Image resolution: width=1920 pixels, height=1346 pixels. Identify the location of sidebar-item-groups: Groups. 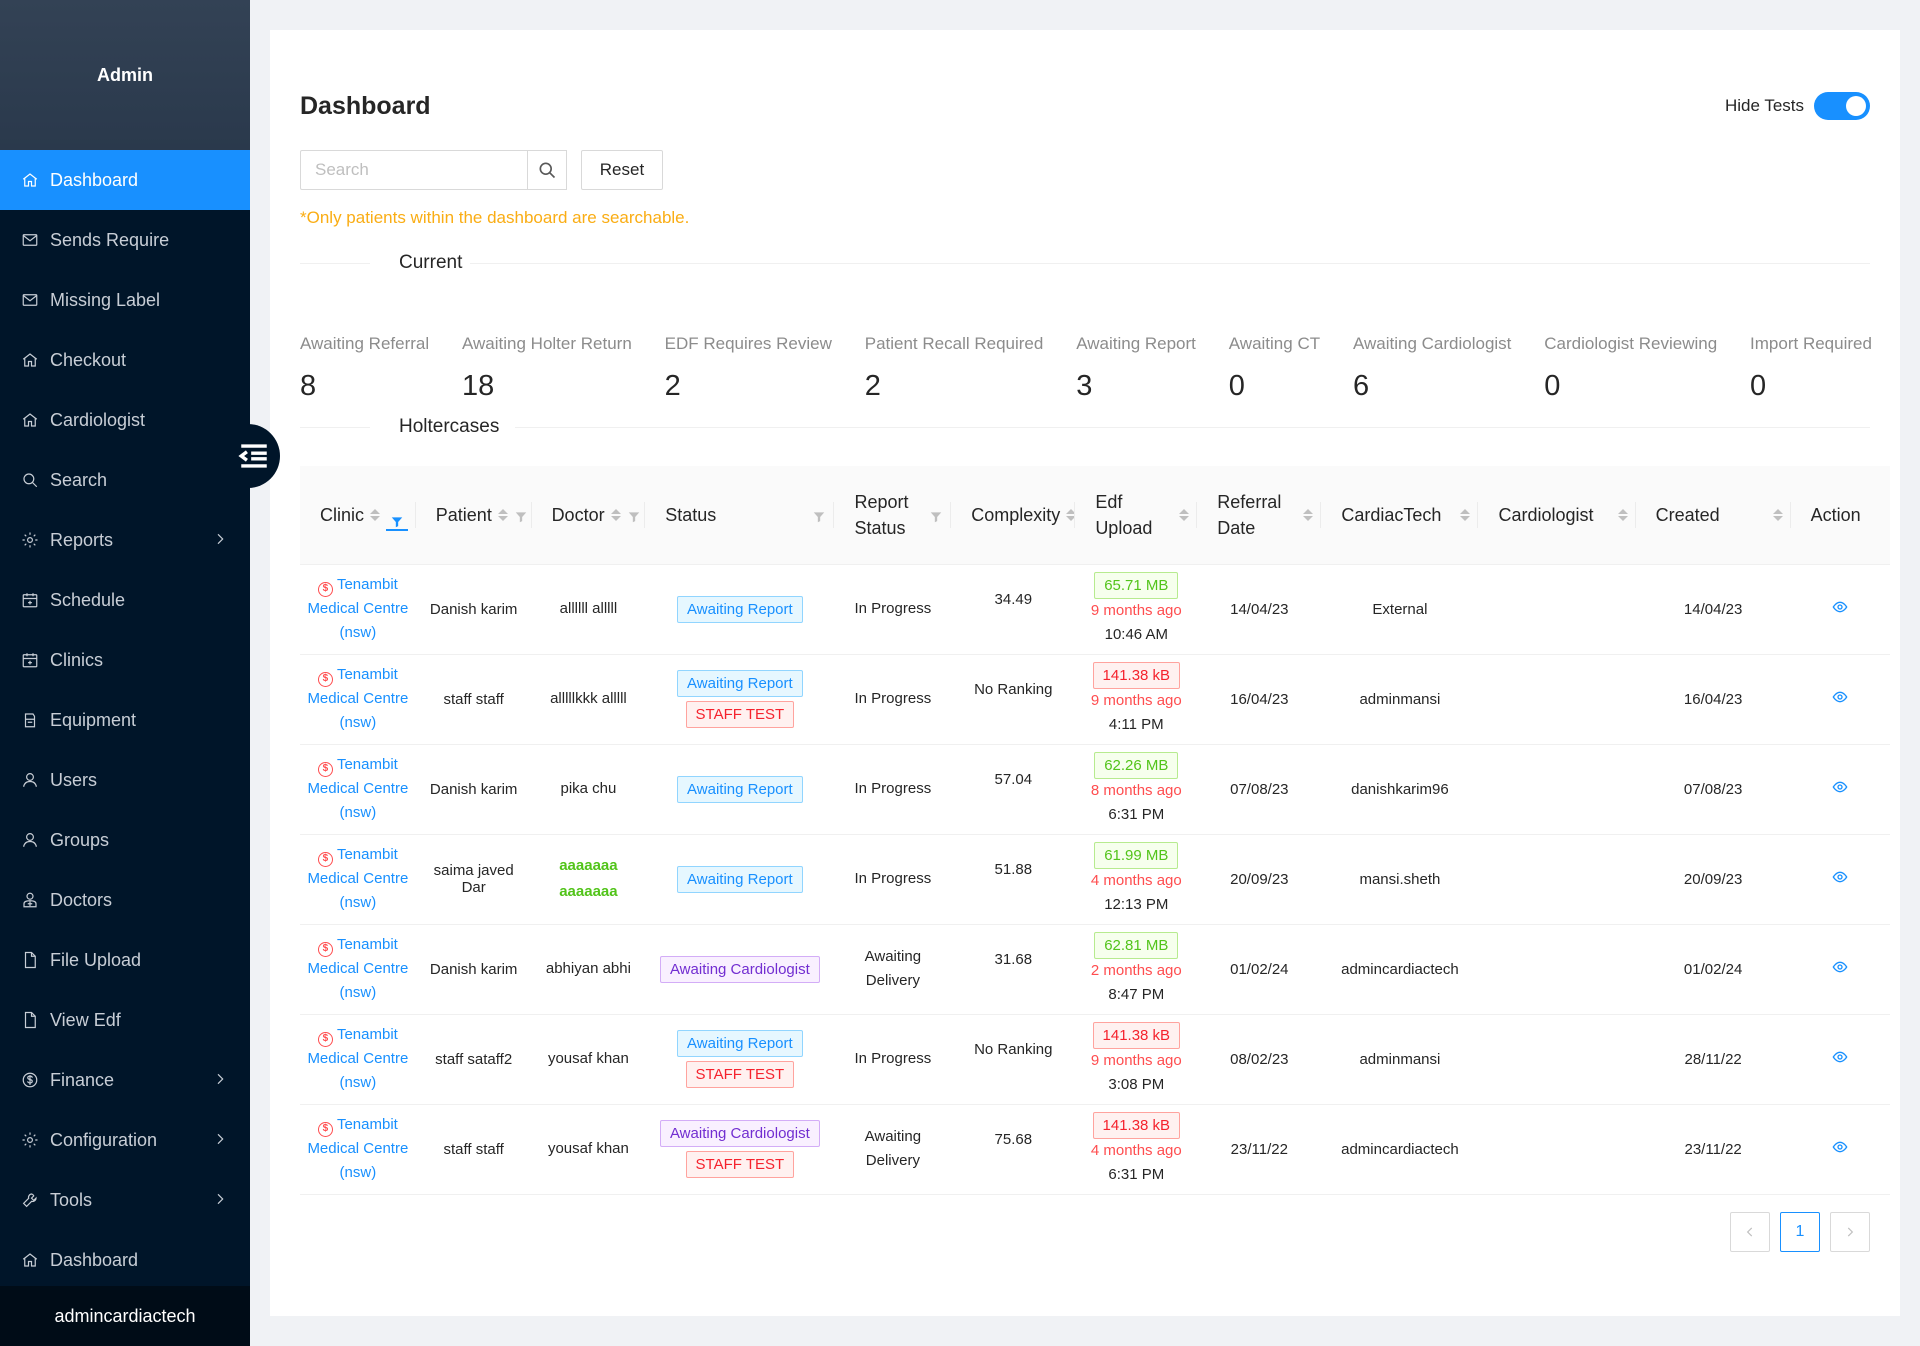
(125, 840).